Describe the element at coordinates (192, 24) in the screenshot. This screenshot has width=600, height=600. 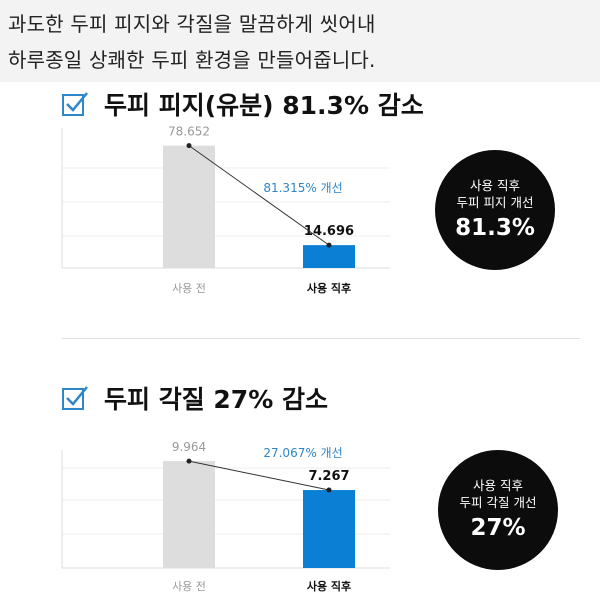
I see `intro-line-1: 과도한 두피 피지와 각질을 말끔하게 씻어내` at that location.